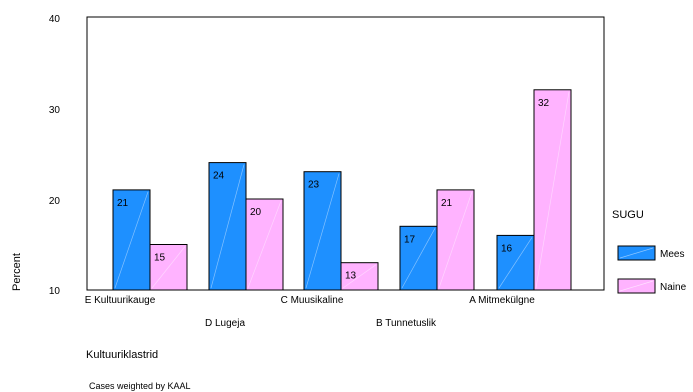  What do you see at coordinates (160, 258) in the screenshot?
I see `bar-value-label: 15` at bounding box center [160, 258].